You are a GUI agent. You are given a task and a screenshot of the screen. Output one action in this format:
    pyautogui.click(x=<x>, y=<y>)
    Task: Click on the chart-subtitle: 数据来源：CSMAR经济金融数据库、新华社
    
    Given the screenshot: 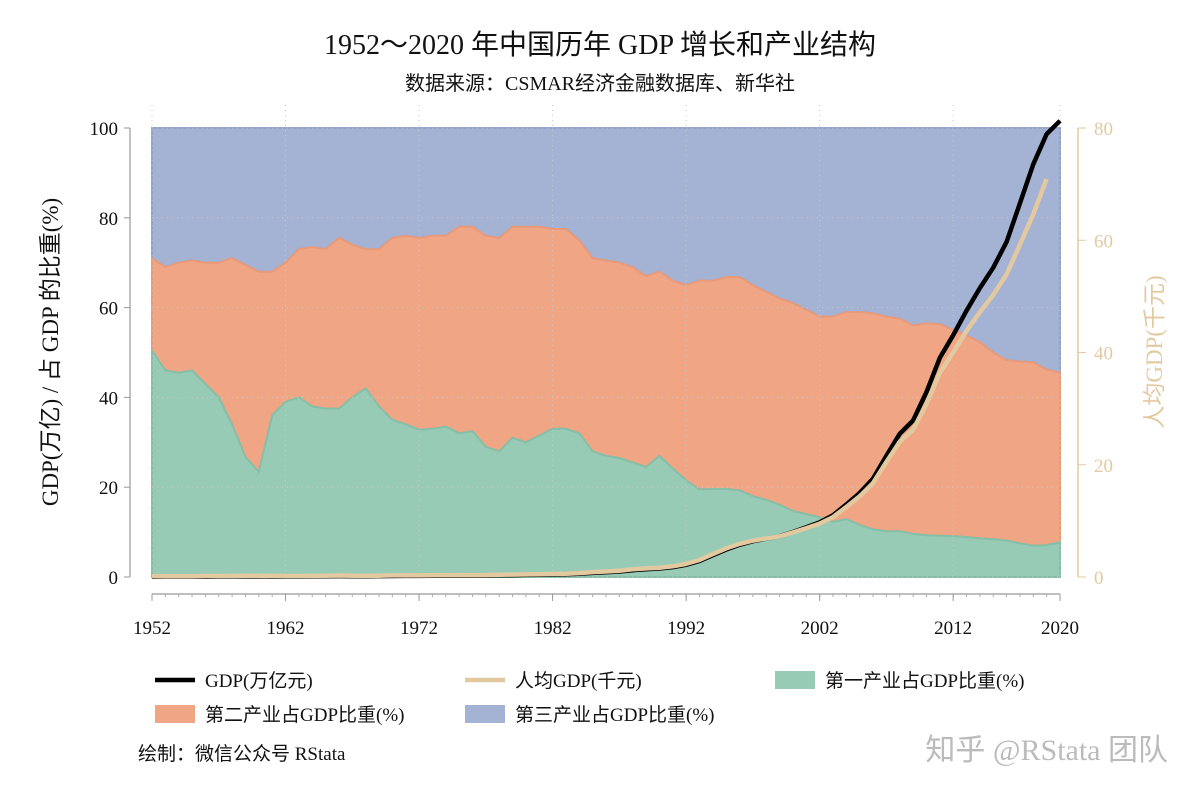 What is the action you would take?
    pyautogui.click(x=600, y=83)
    